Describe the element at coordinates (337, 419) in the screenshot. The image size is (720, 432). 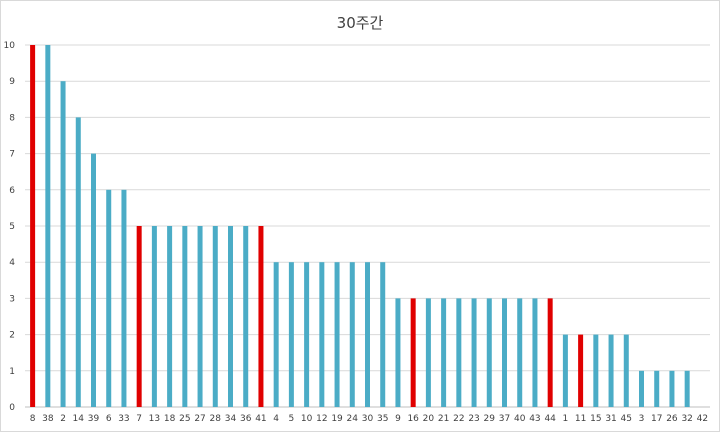
I see `x-tick-label: 19` at that location.